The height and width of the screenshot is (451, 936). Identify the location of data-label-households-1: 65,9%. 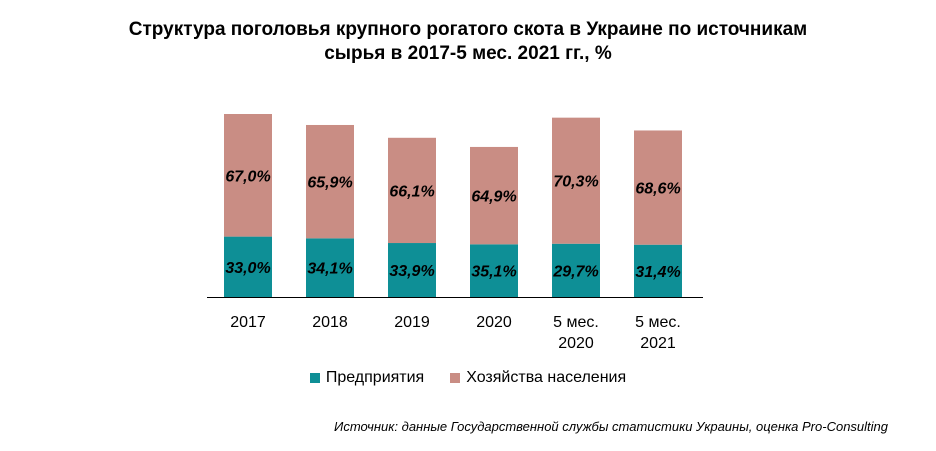
(329, 183).